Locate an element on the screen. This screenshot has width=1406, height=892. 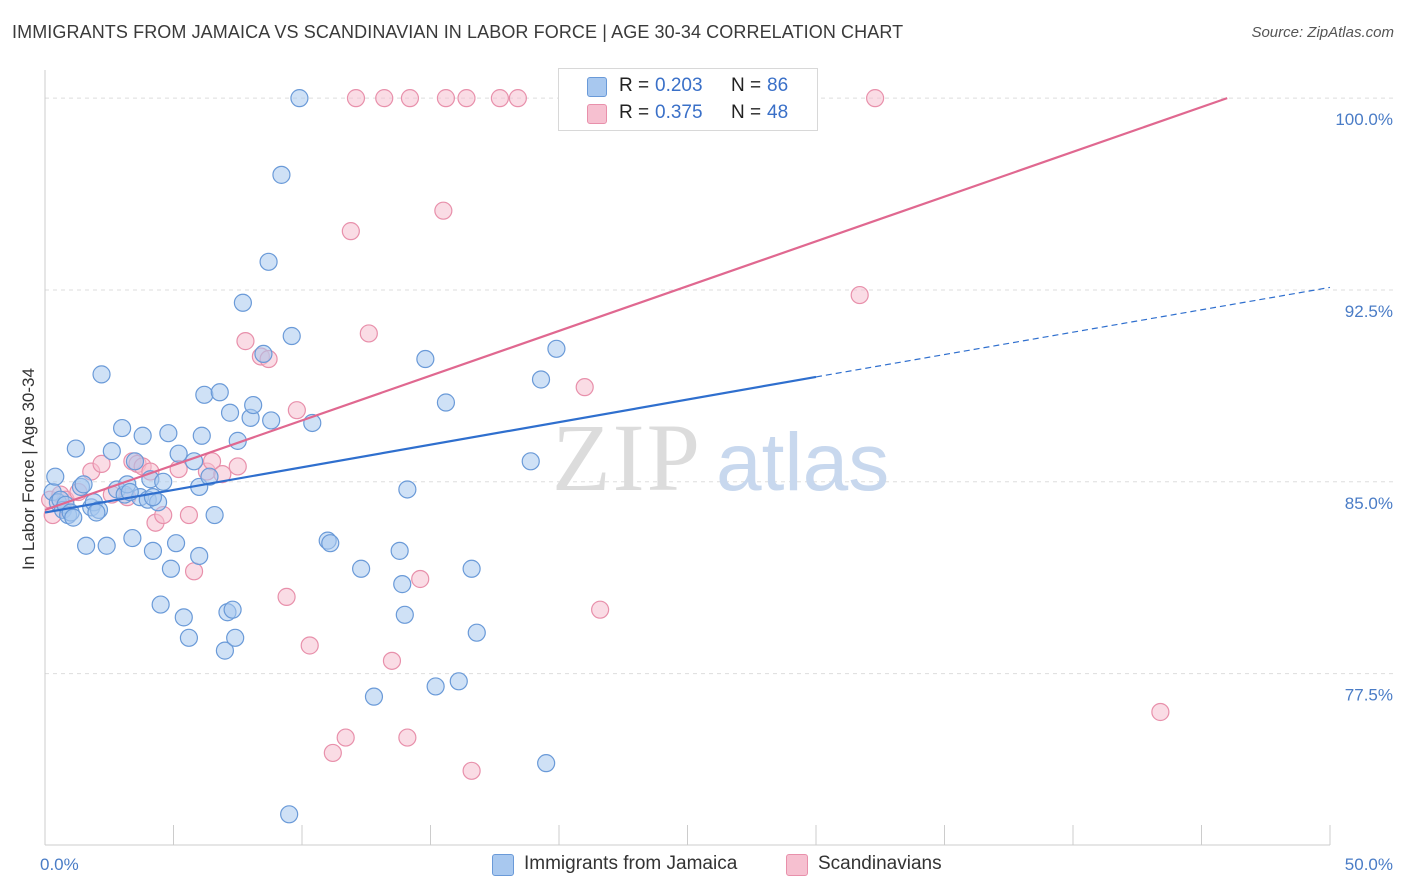
watermark-zip: ZIP is located at coordinates (627, 457).